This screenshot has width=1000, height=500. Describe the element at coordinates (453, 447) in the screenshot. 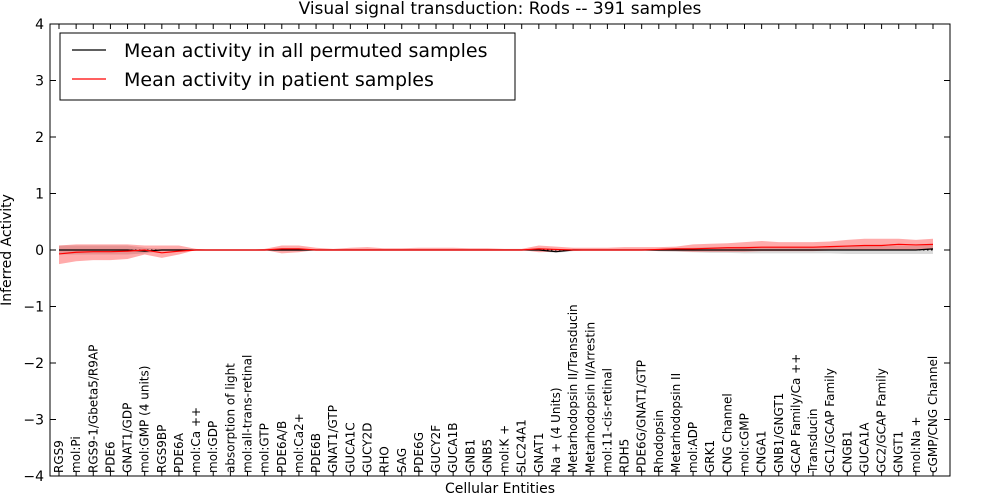

I see `x-category-label: GUCA1B` at that location.